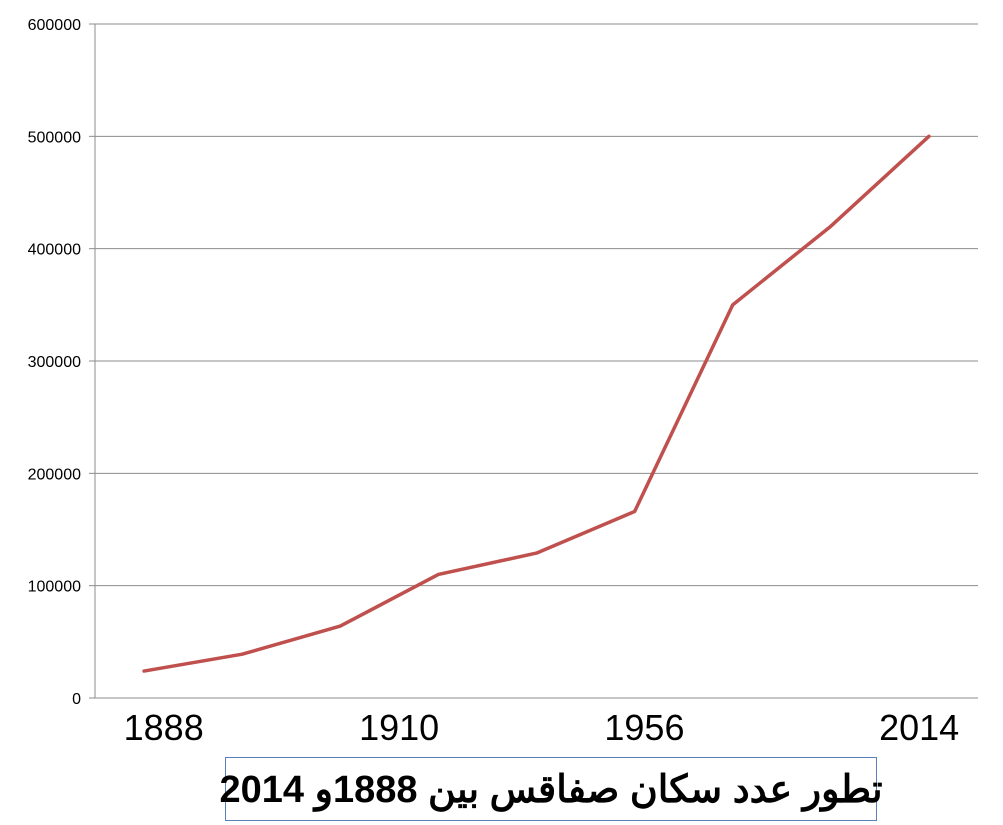 The image size is (1003, 825). Describe the element at coordinates (76, 699) in the screenshot. I see `y-tick-label: 0` at that location.